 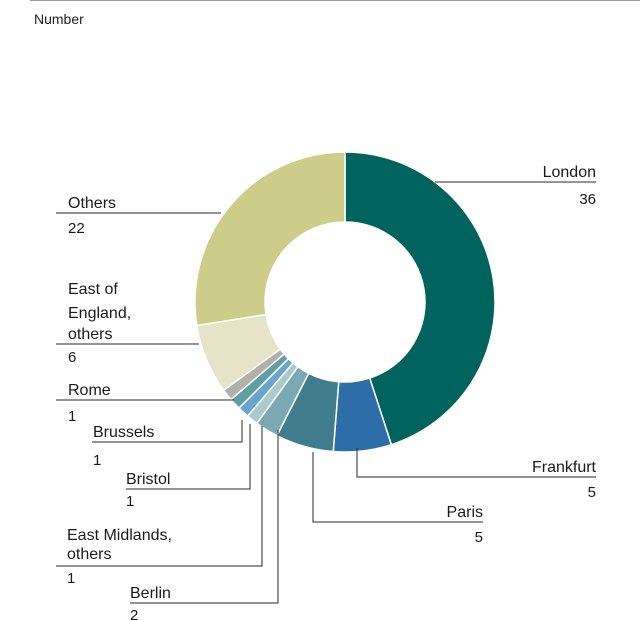 What do you see at coordinates (97, 460) in the screenshot?
I see `value-brussels: 1` at bounding box center [97, 460].